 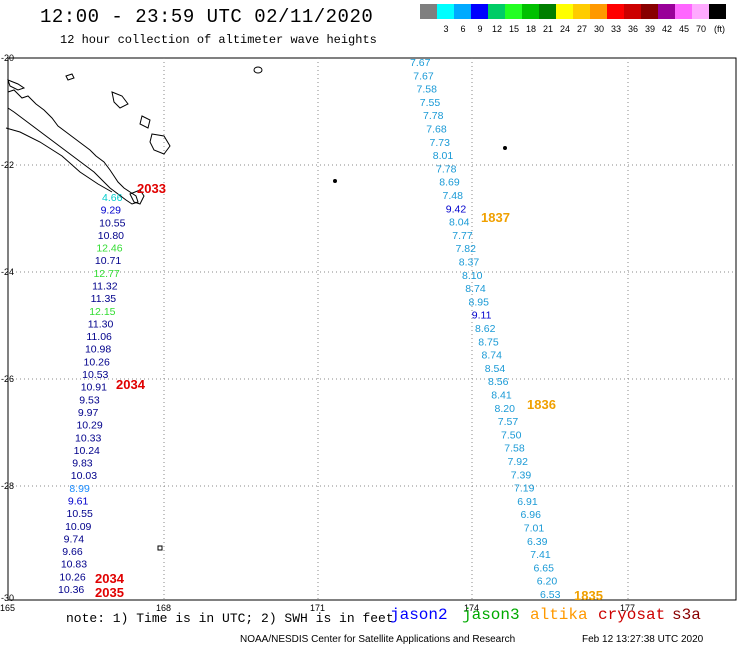 I want to click on lat-label: -26, so click(x=7, y=379).